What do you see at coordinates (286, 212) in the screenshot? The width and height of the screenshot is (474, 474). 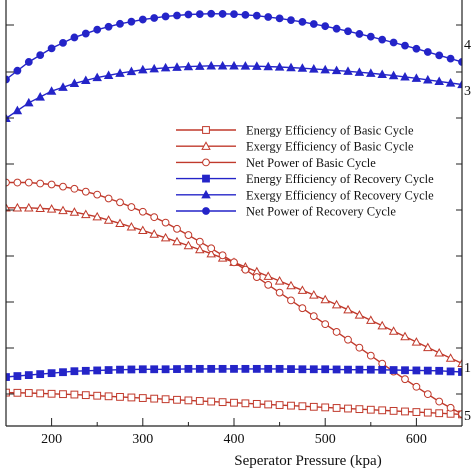 I see `legend-item-5: Net Power of Recovery Cycle` at bounding box center [286, 212].